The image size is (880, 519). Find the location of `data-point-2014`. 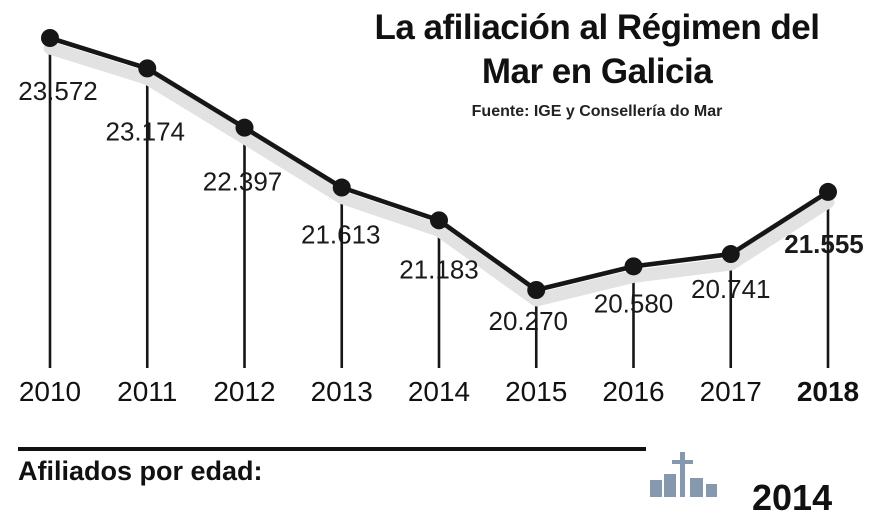

data-point-2014 is located at coordinates (439, 220).